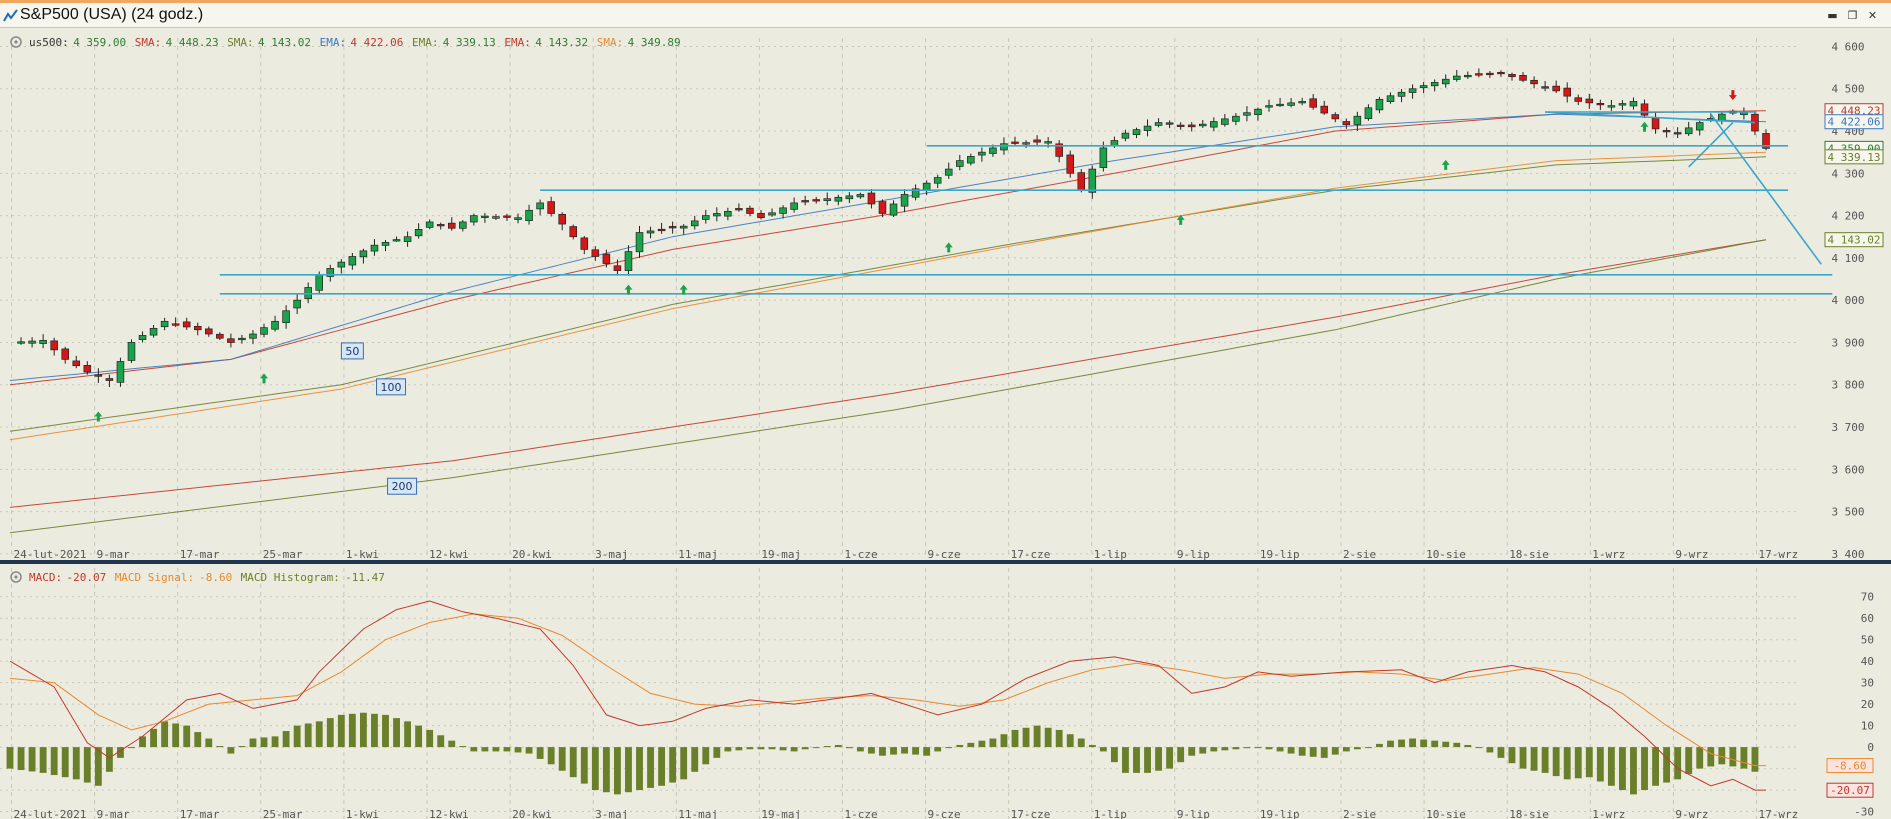 The image size is (1891, 819). I want to click on macd-settings-icon, so click(16, 577).